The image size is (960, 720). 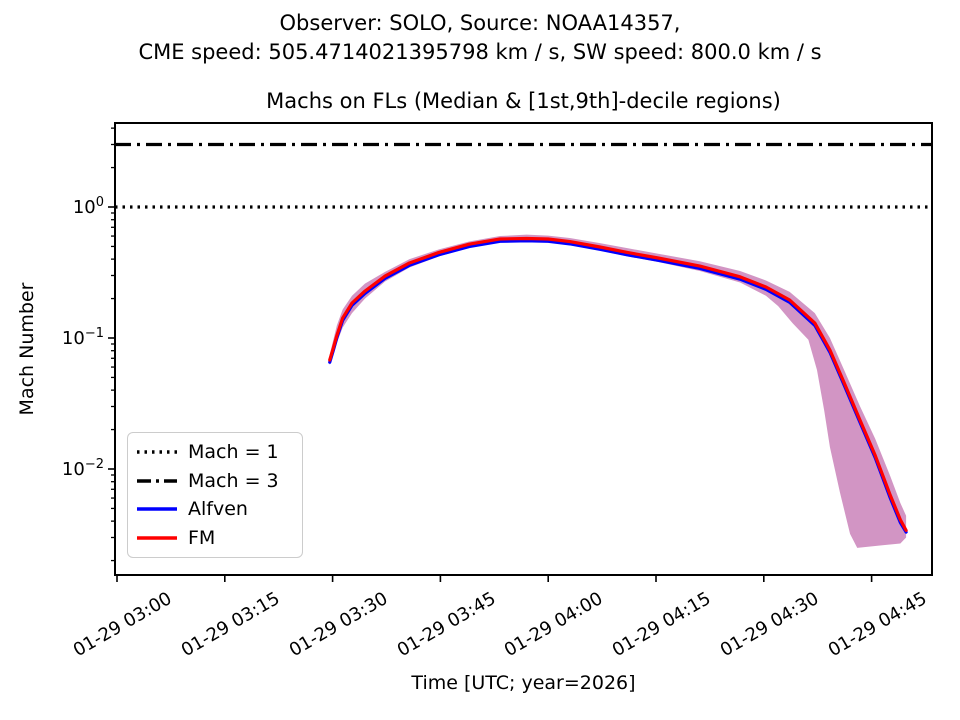 I want to click on suptitle-line1: Observer: SOLO, Source: NOAA14357,, so click(x=480, y=23).